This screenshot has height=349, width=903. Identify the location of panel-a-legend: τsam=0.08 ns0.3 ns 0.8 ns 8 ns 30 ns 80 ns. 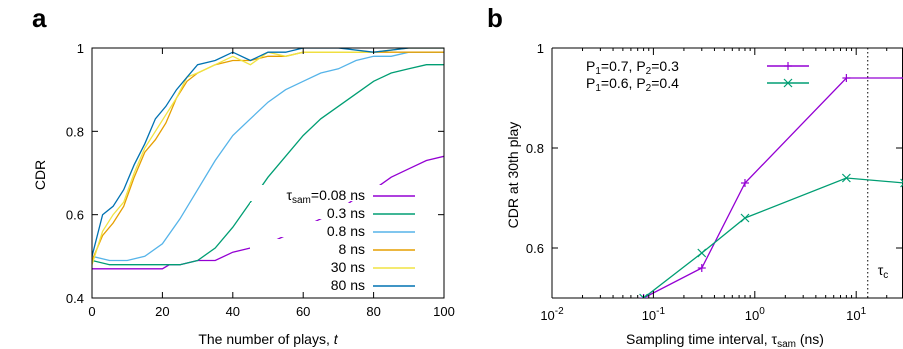
(337, 239).